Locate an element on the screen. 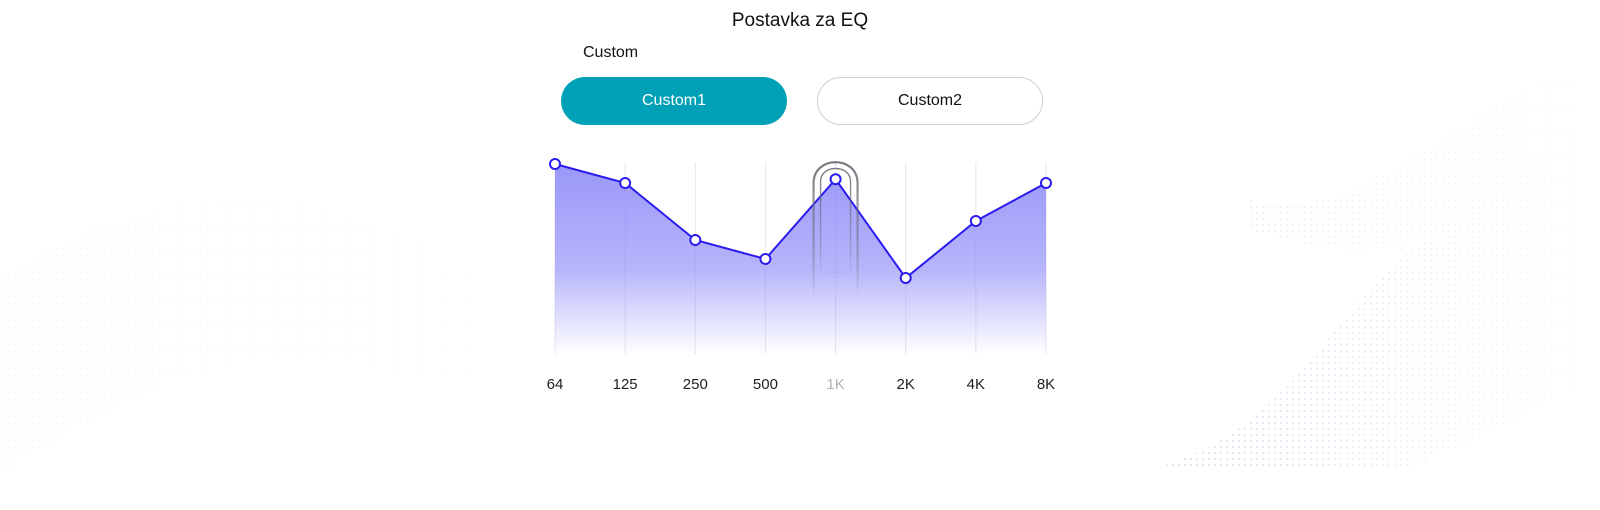 The image size is (1600, 510). eq-band-label-1k: 1K is located at coordinates (835, 384).